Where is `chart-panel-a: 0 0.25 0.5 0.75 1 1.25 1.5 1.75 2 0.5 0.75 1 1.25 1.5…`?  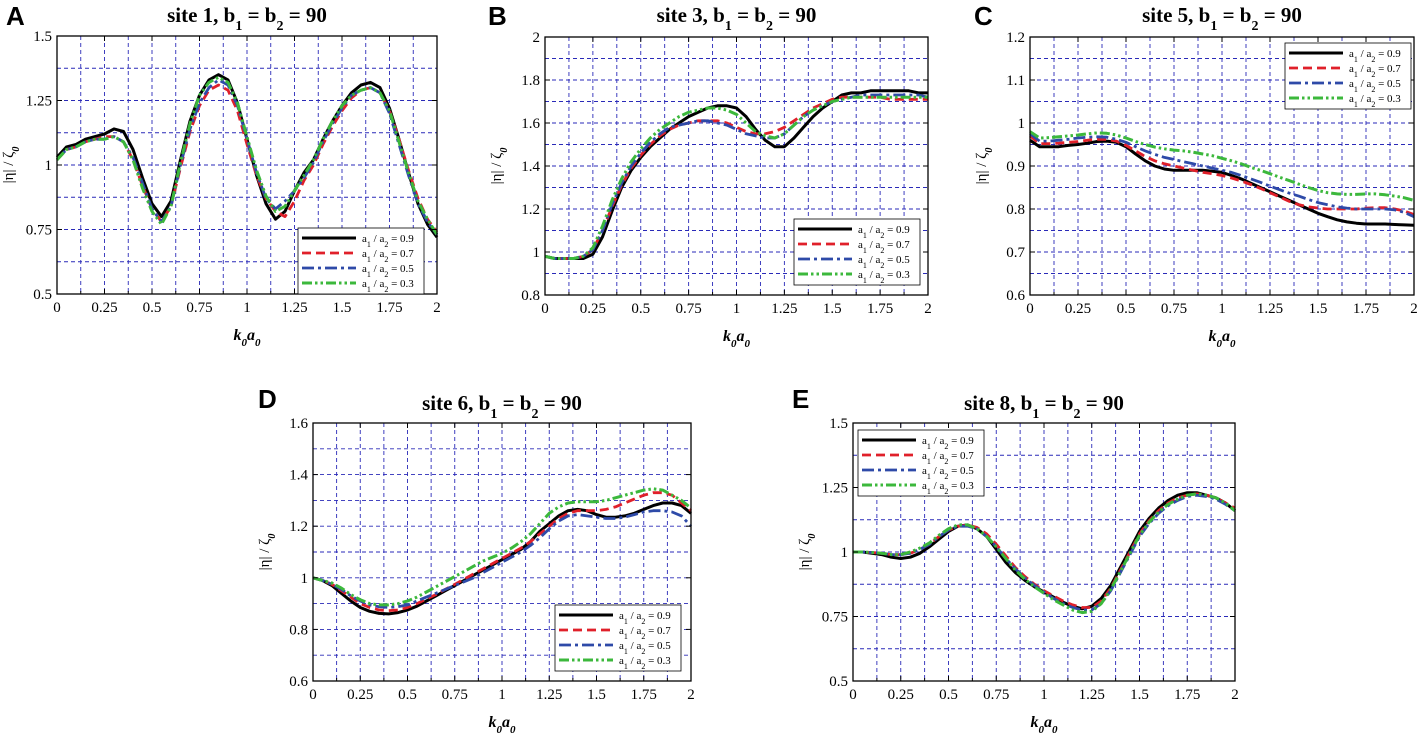 chart-panel-a: 0 0.25 0.5 0.75 1 1.25 1.5 1.75 2 0.5 0.75 1 1.25 1.5… is located at coordinates (221, 175).